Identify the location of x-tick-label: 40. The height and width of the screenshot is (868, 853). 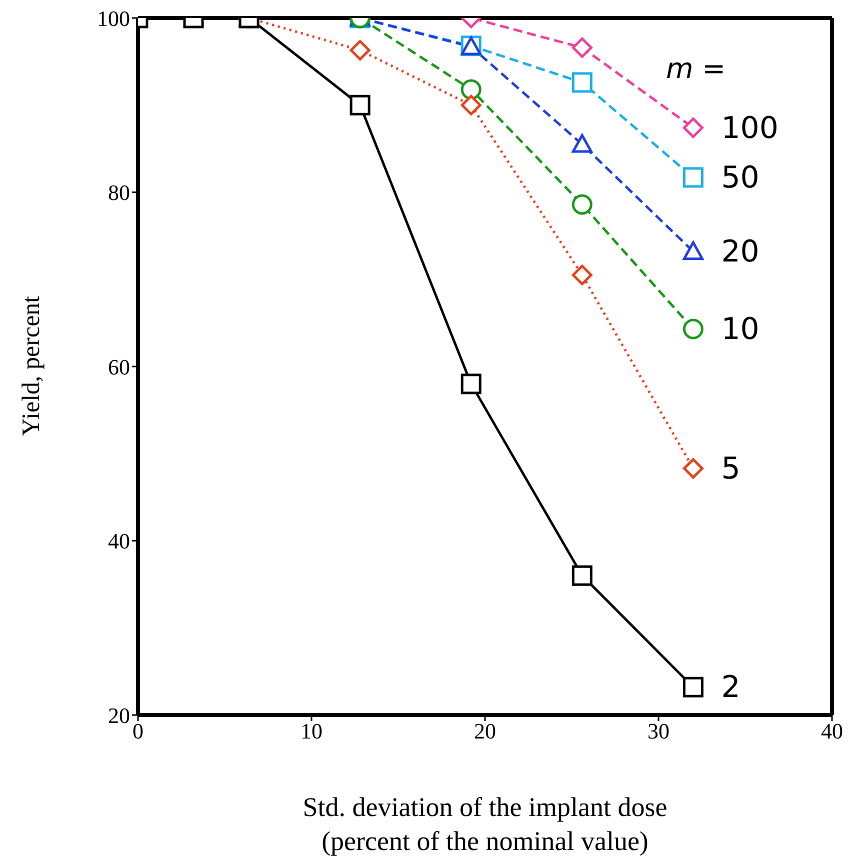
(832, 731).